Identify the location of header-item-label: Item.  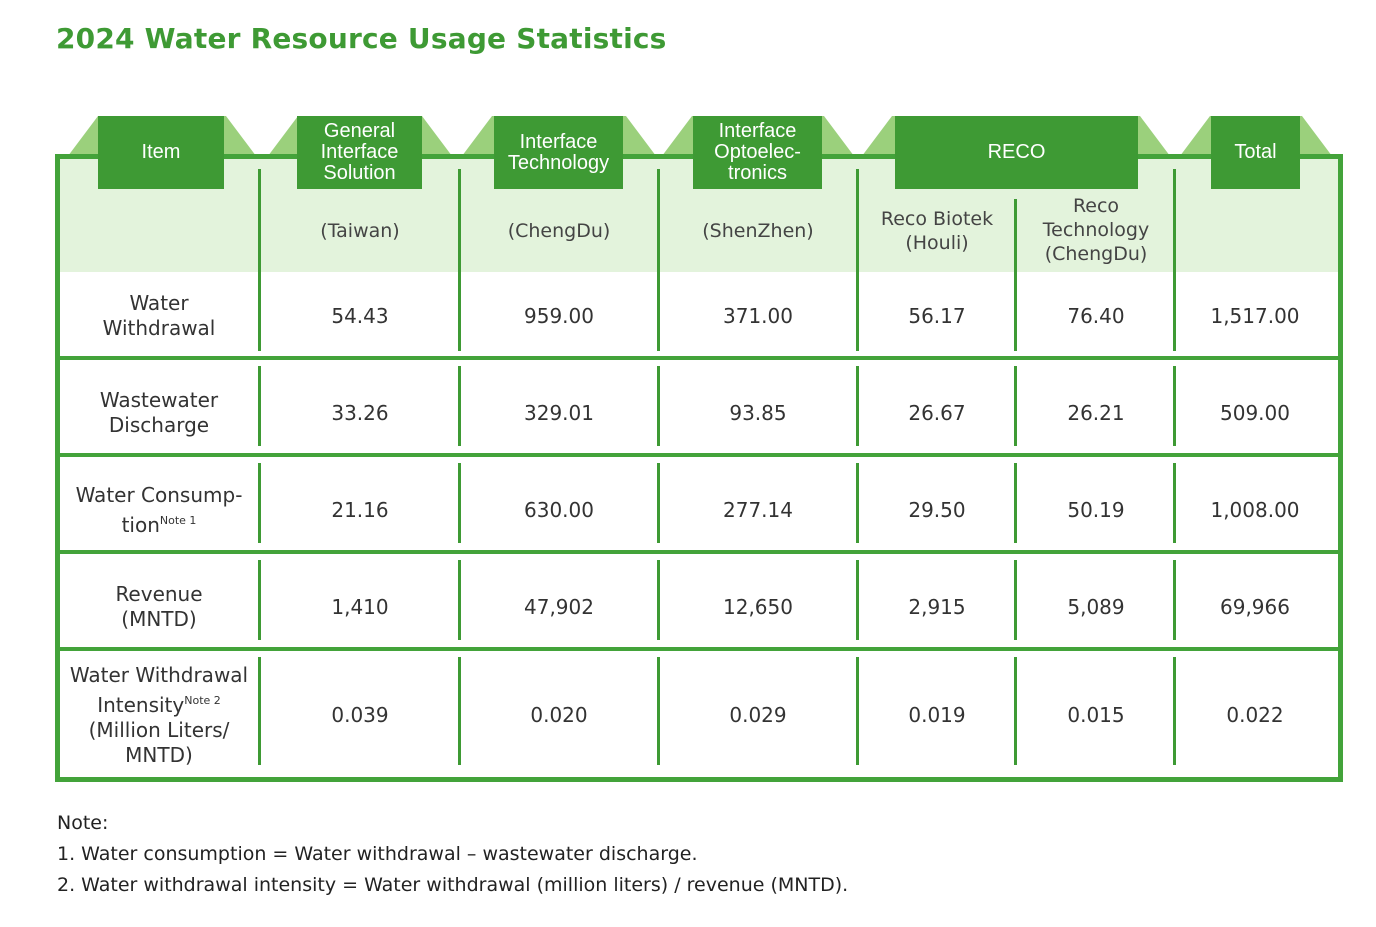
(161, 152).